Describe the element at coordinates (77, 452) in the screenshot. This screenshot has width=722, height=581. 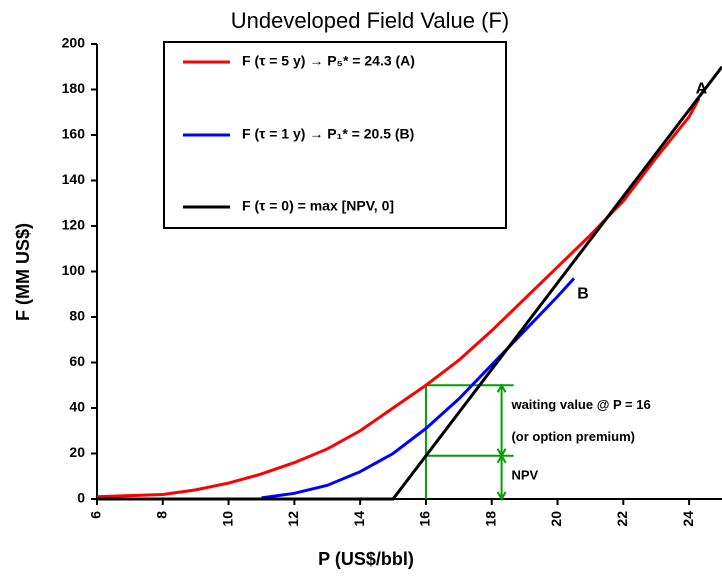
I see `y-tick-label: 20` at that location.